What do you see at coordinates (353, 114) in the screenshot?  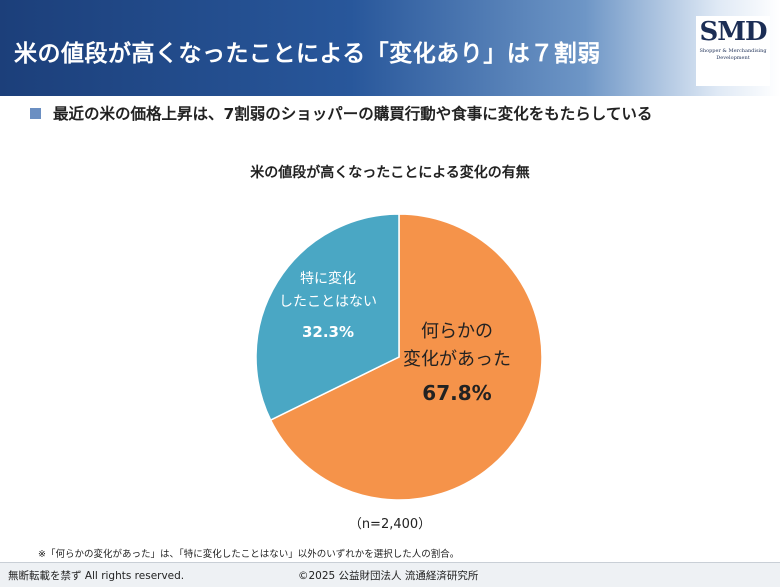 I see `subtitle-text: 最近の米の価格上昇は、7割弱のショッパーの購買行動や食事に変化をもたらしている` at bounding box center [353, 114].